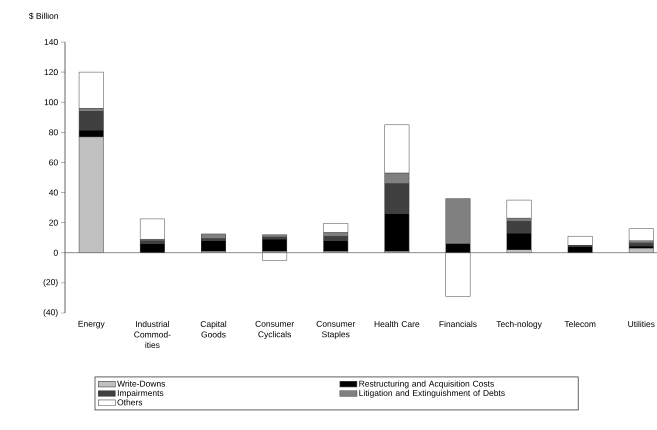 Image resolution: width=657 pixels, height=430 pixels. I want to click on y-tick-label: 120, so click(51, 72).